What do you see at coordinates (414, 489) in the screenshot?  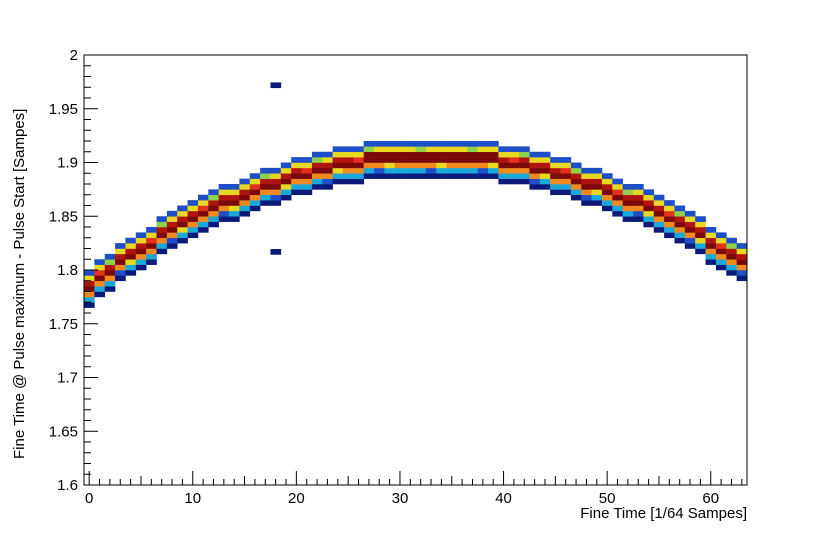 I see `x-axis: 0 10 20 30 40 50 60` at bounding box center [414, 489].